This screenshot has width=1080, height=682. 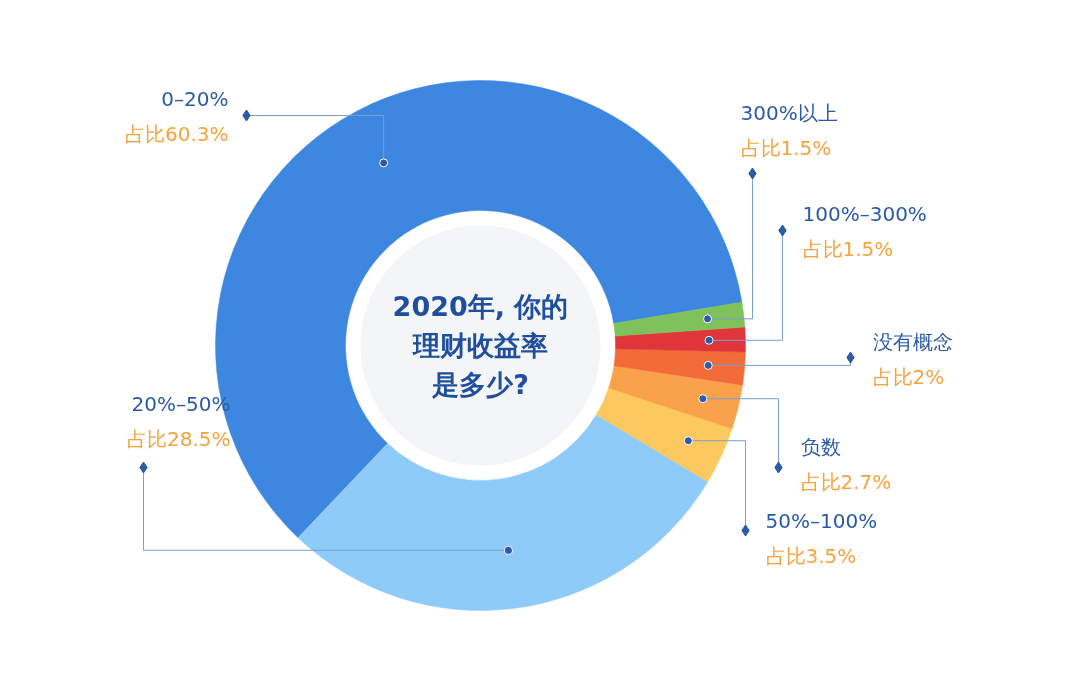 I want to click on slice-label: 没有概念, so click(x=912, y=341).